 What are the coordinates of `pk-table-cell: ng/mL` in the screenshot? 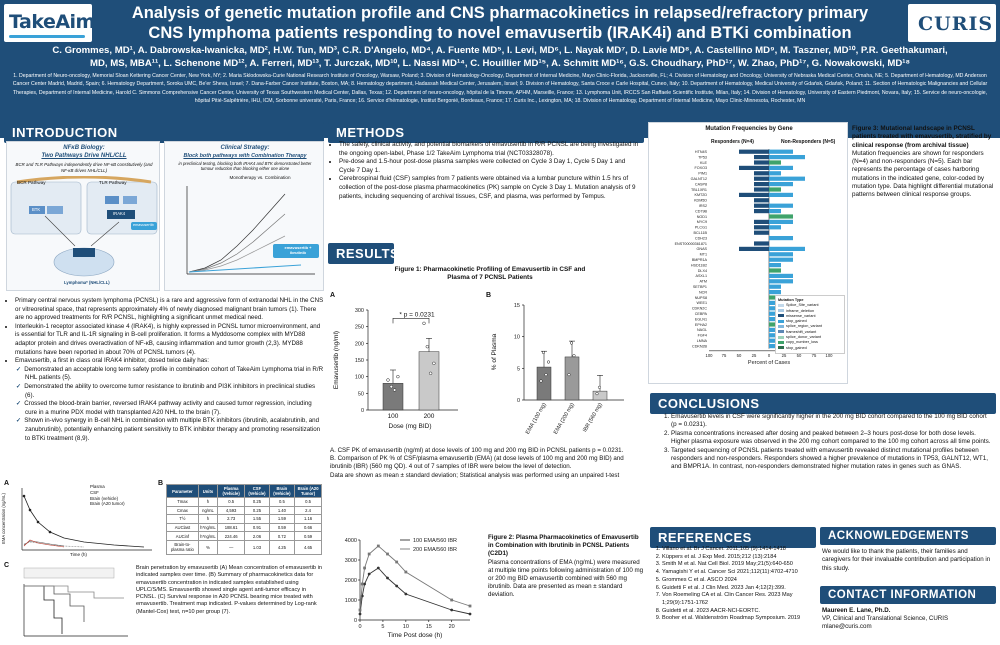 It's located at (208, 510).